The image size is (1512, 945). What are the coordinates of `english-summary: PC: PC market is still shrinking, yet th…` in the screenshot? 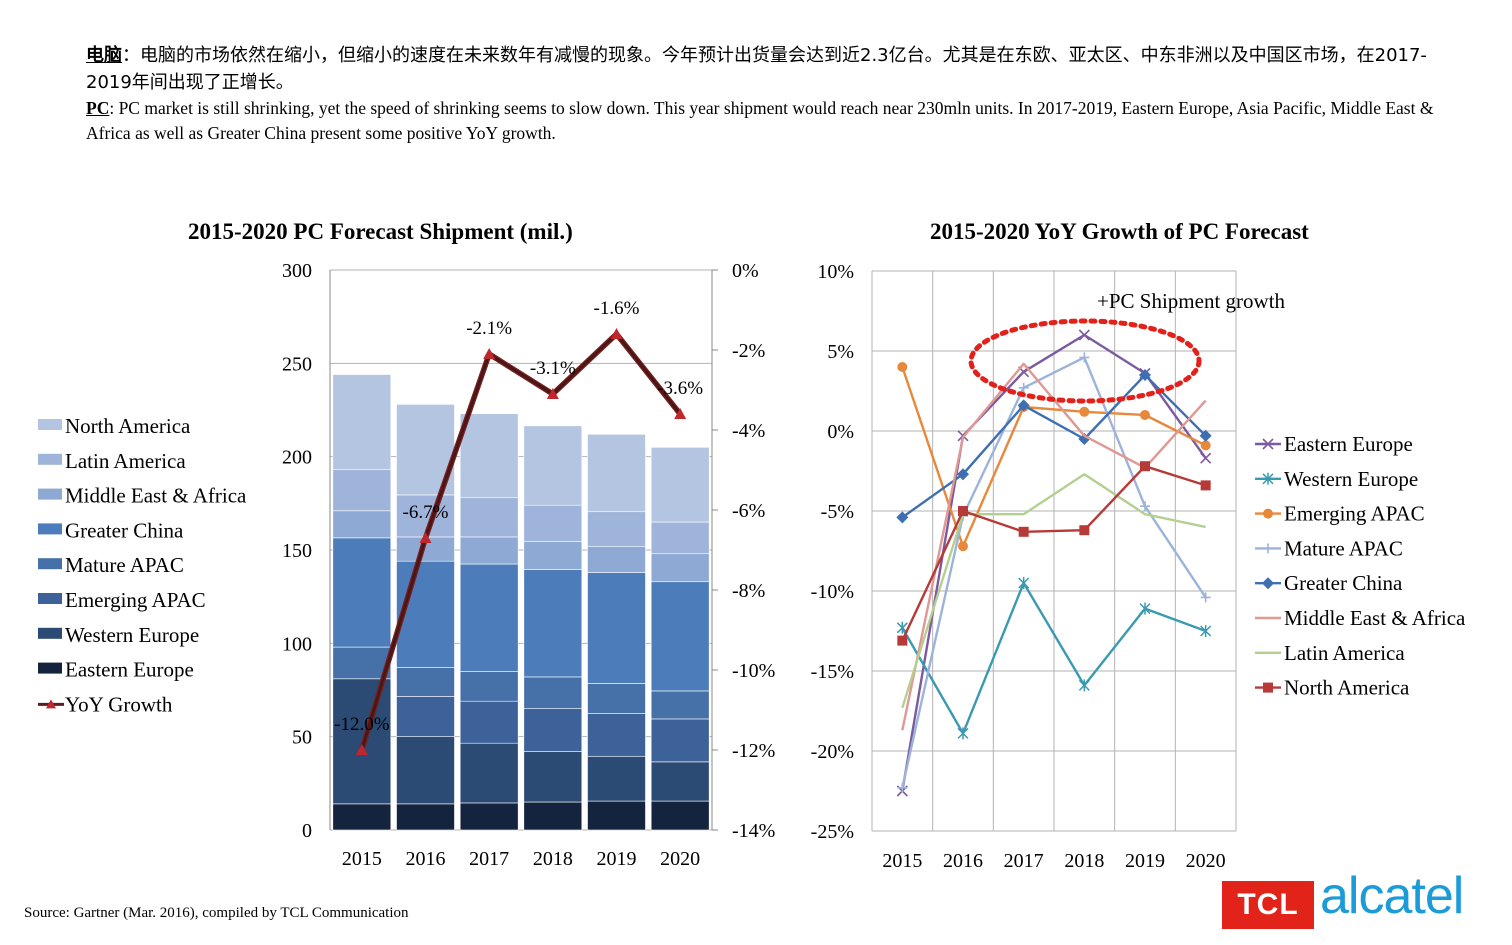 It's located at (766, 121).